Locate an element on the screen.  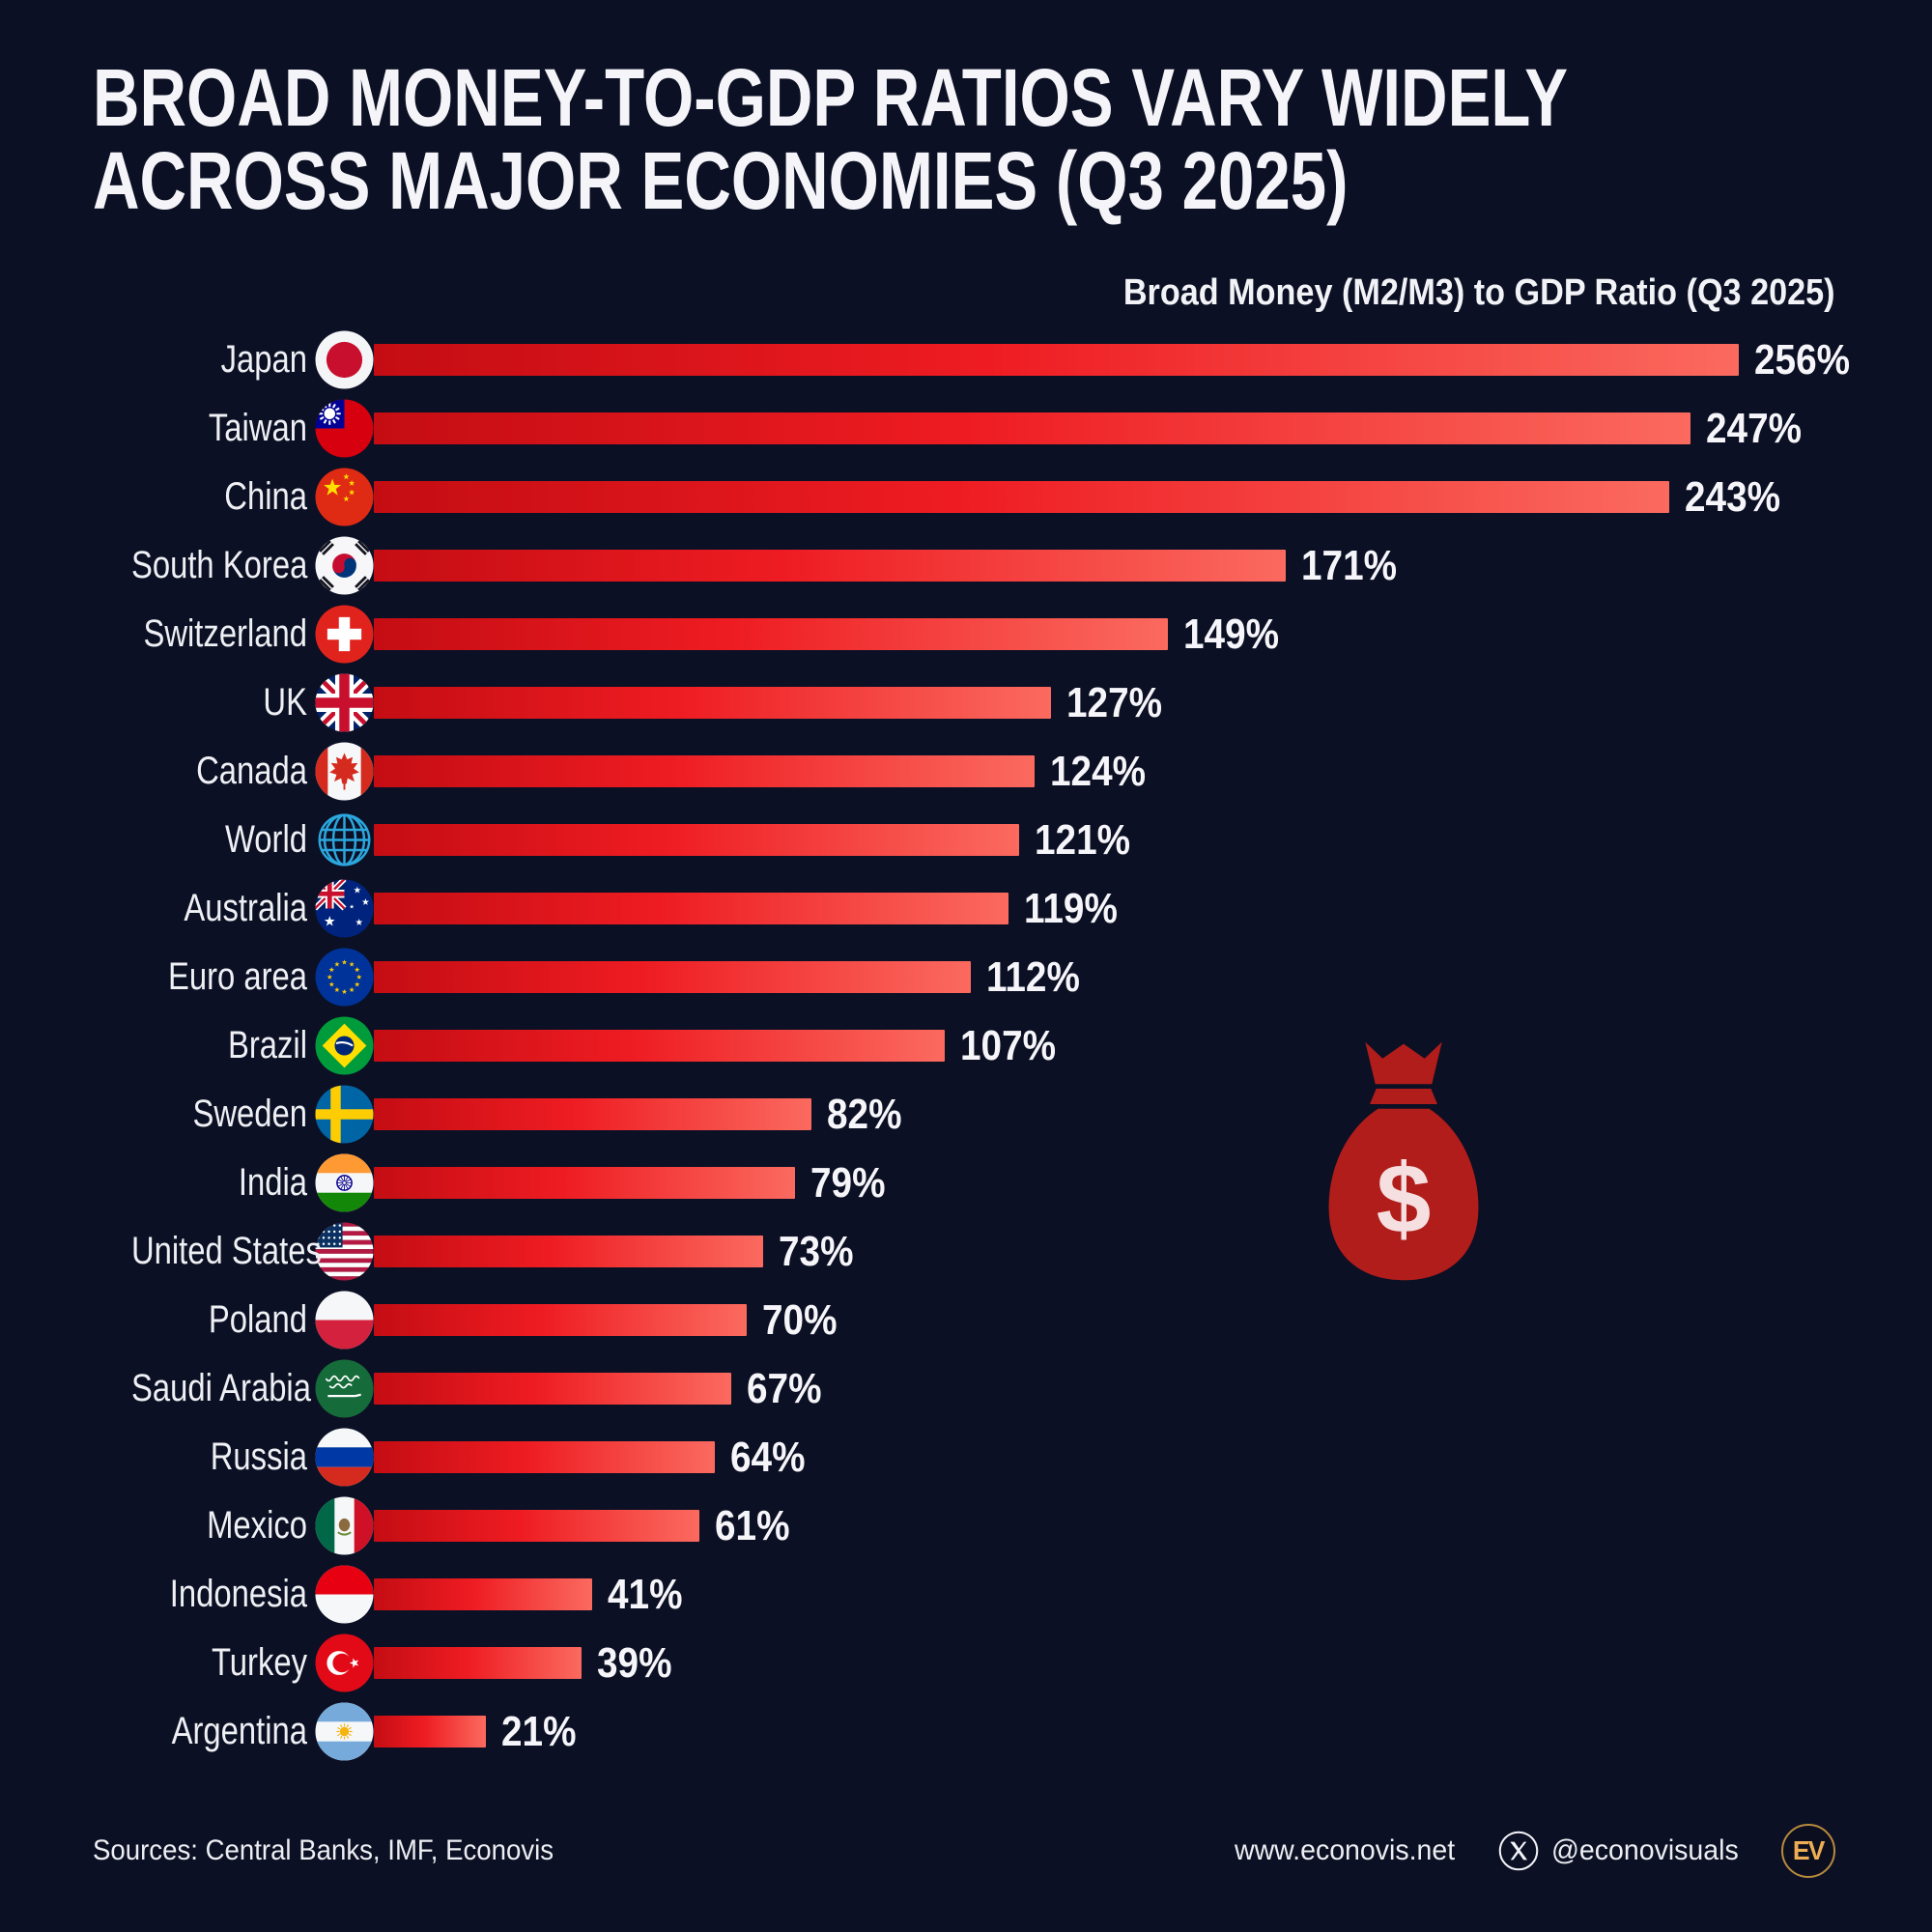
country-label: South Korea is located at coordinates (219, 565).